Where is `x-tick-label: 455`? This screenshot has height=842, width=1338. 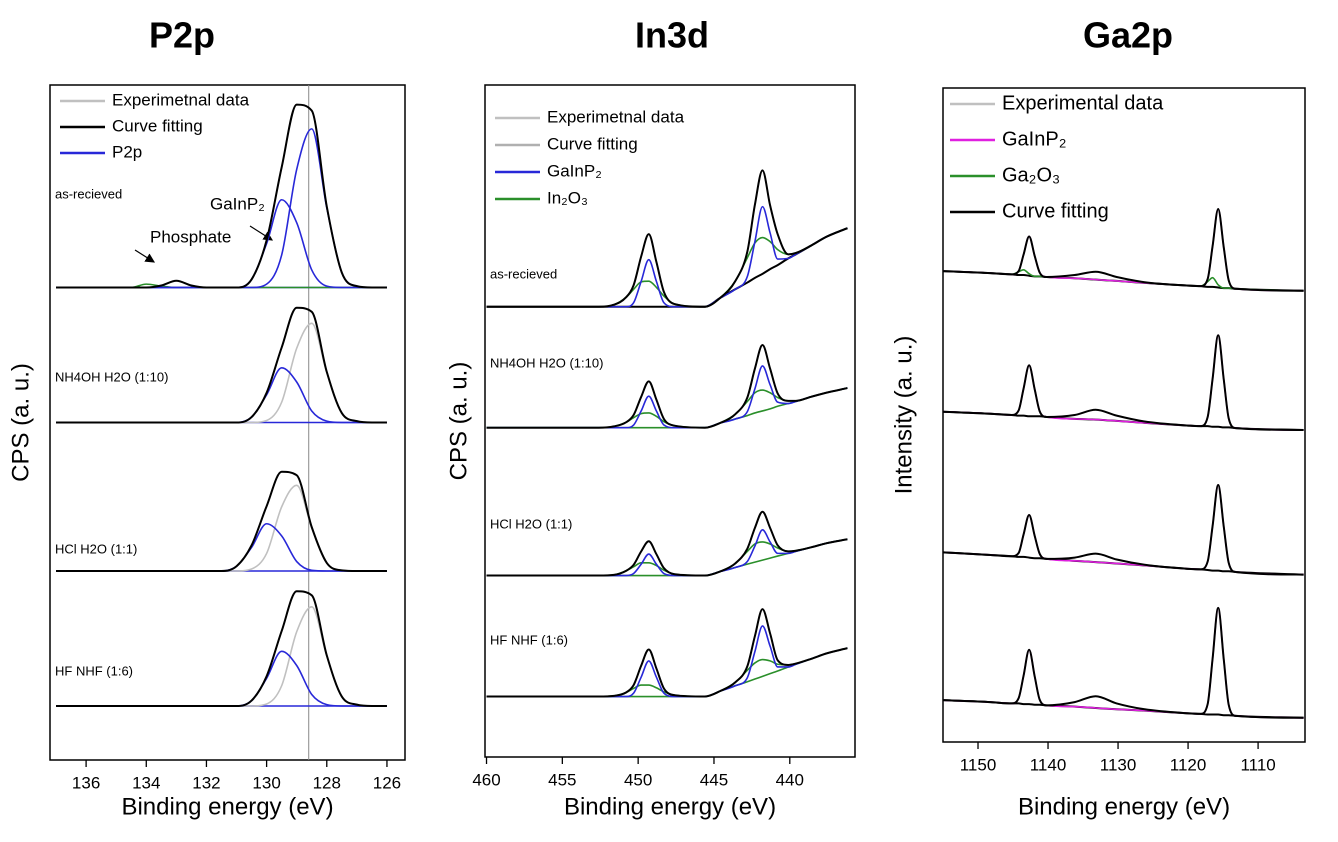 x-tick-label: 455 is located at coordinates (562, 779).